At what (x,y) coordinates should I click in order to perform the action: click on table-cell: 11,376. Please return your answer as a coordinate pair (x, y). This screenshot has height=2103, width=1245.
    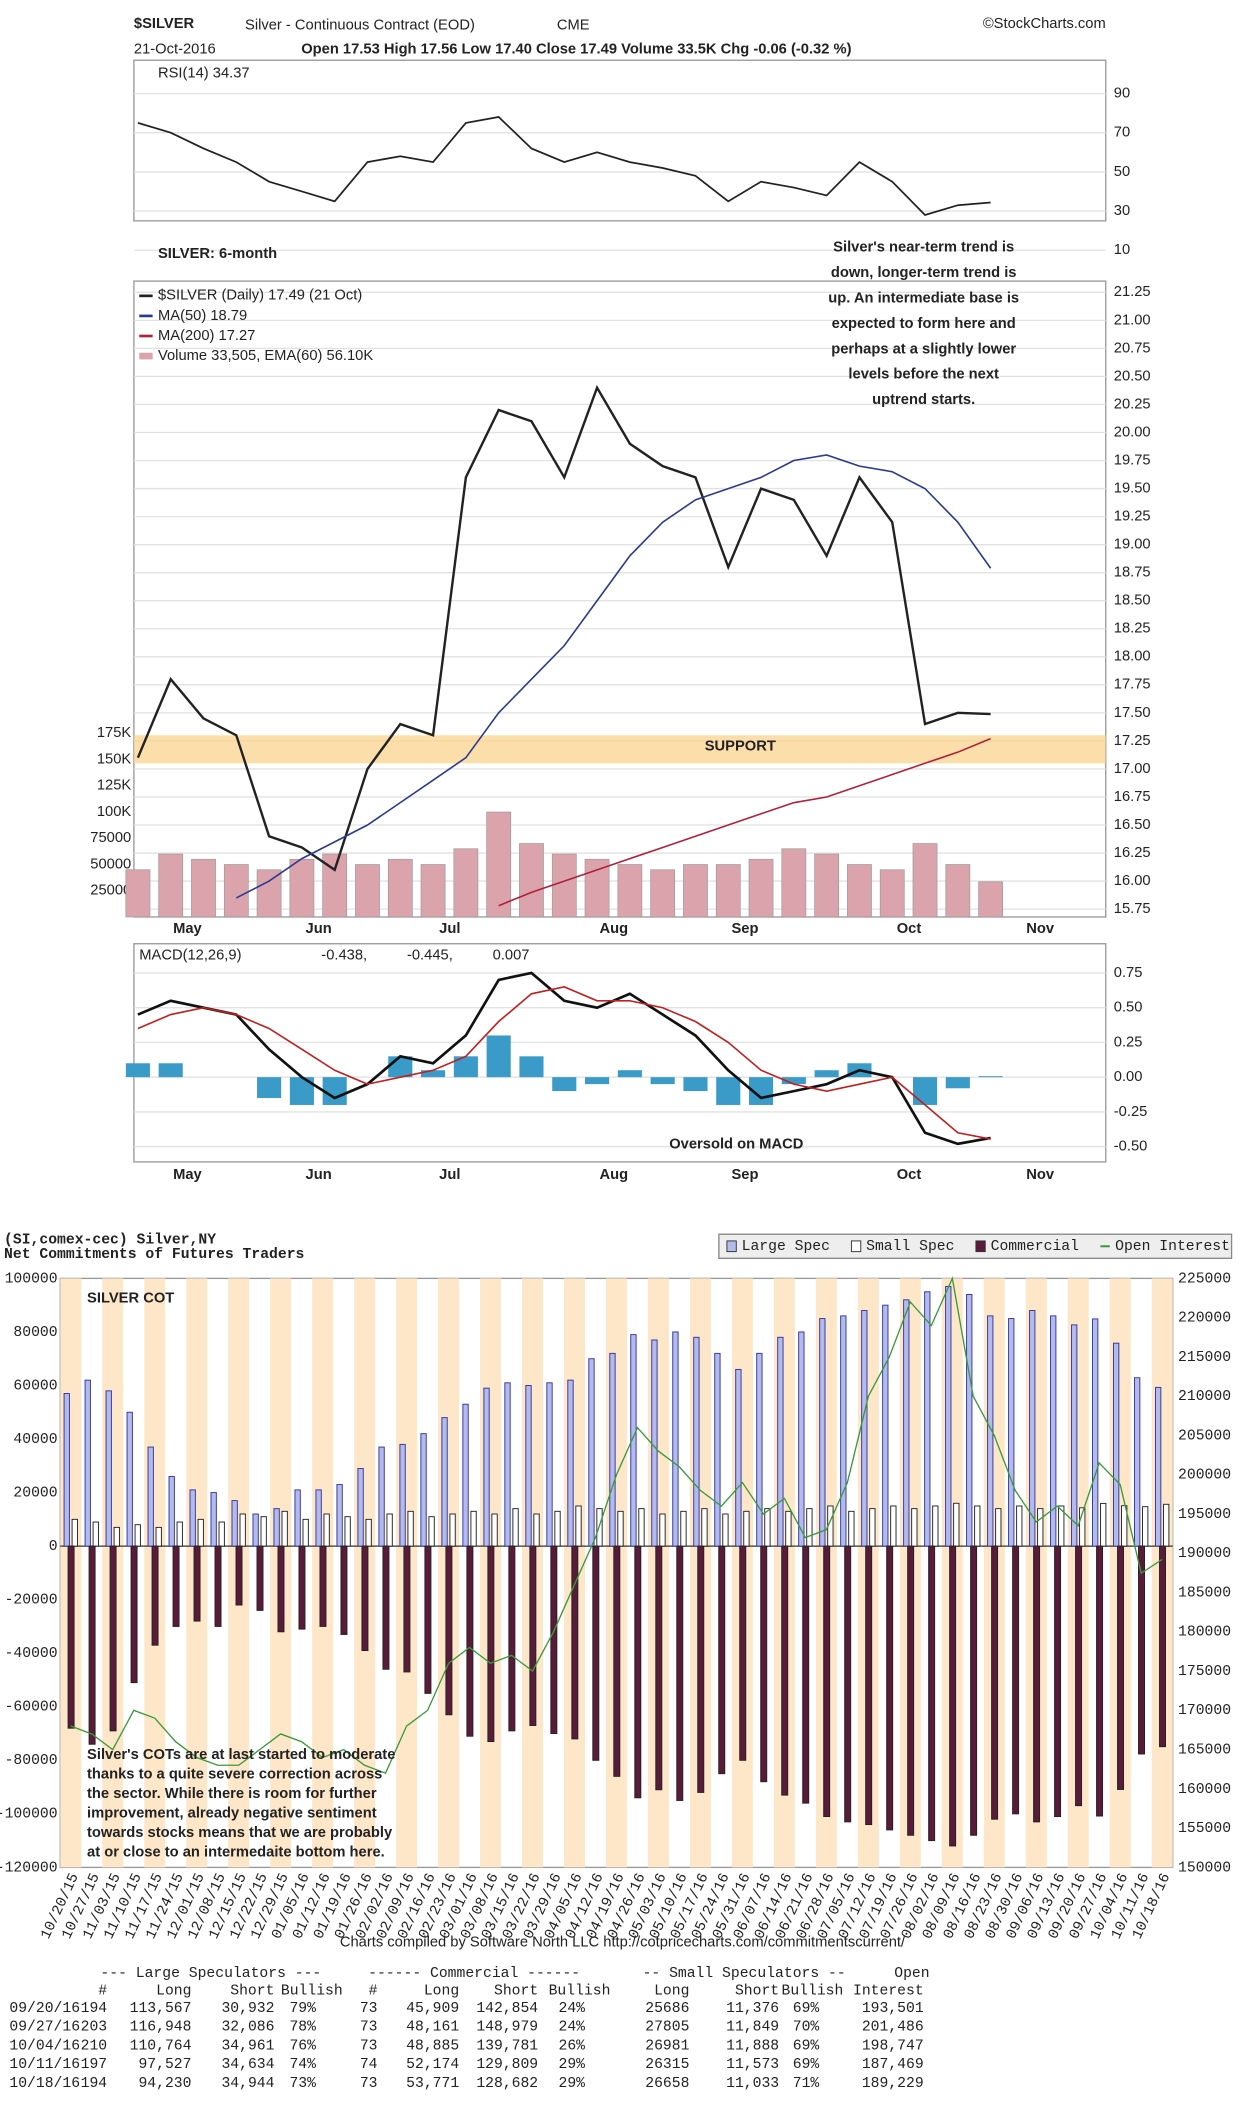
    Looking at the image, I should click on (752, 2009).